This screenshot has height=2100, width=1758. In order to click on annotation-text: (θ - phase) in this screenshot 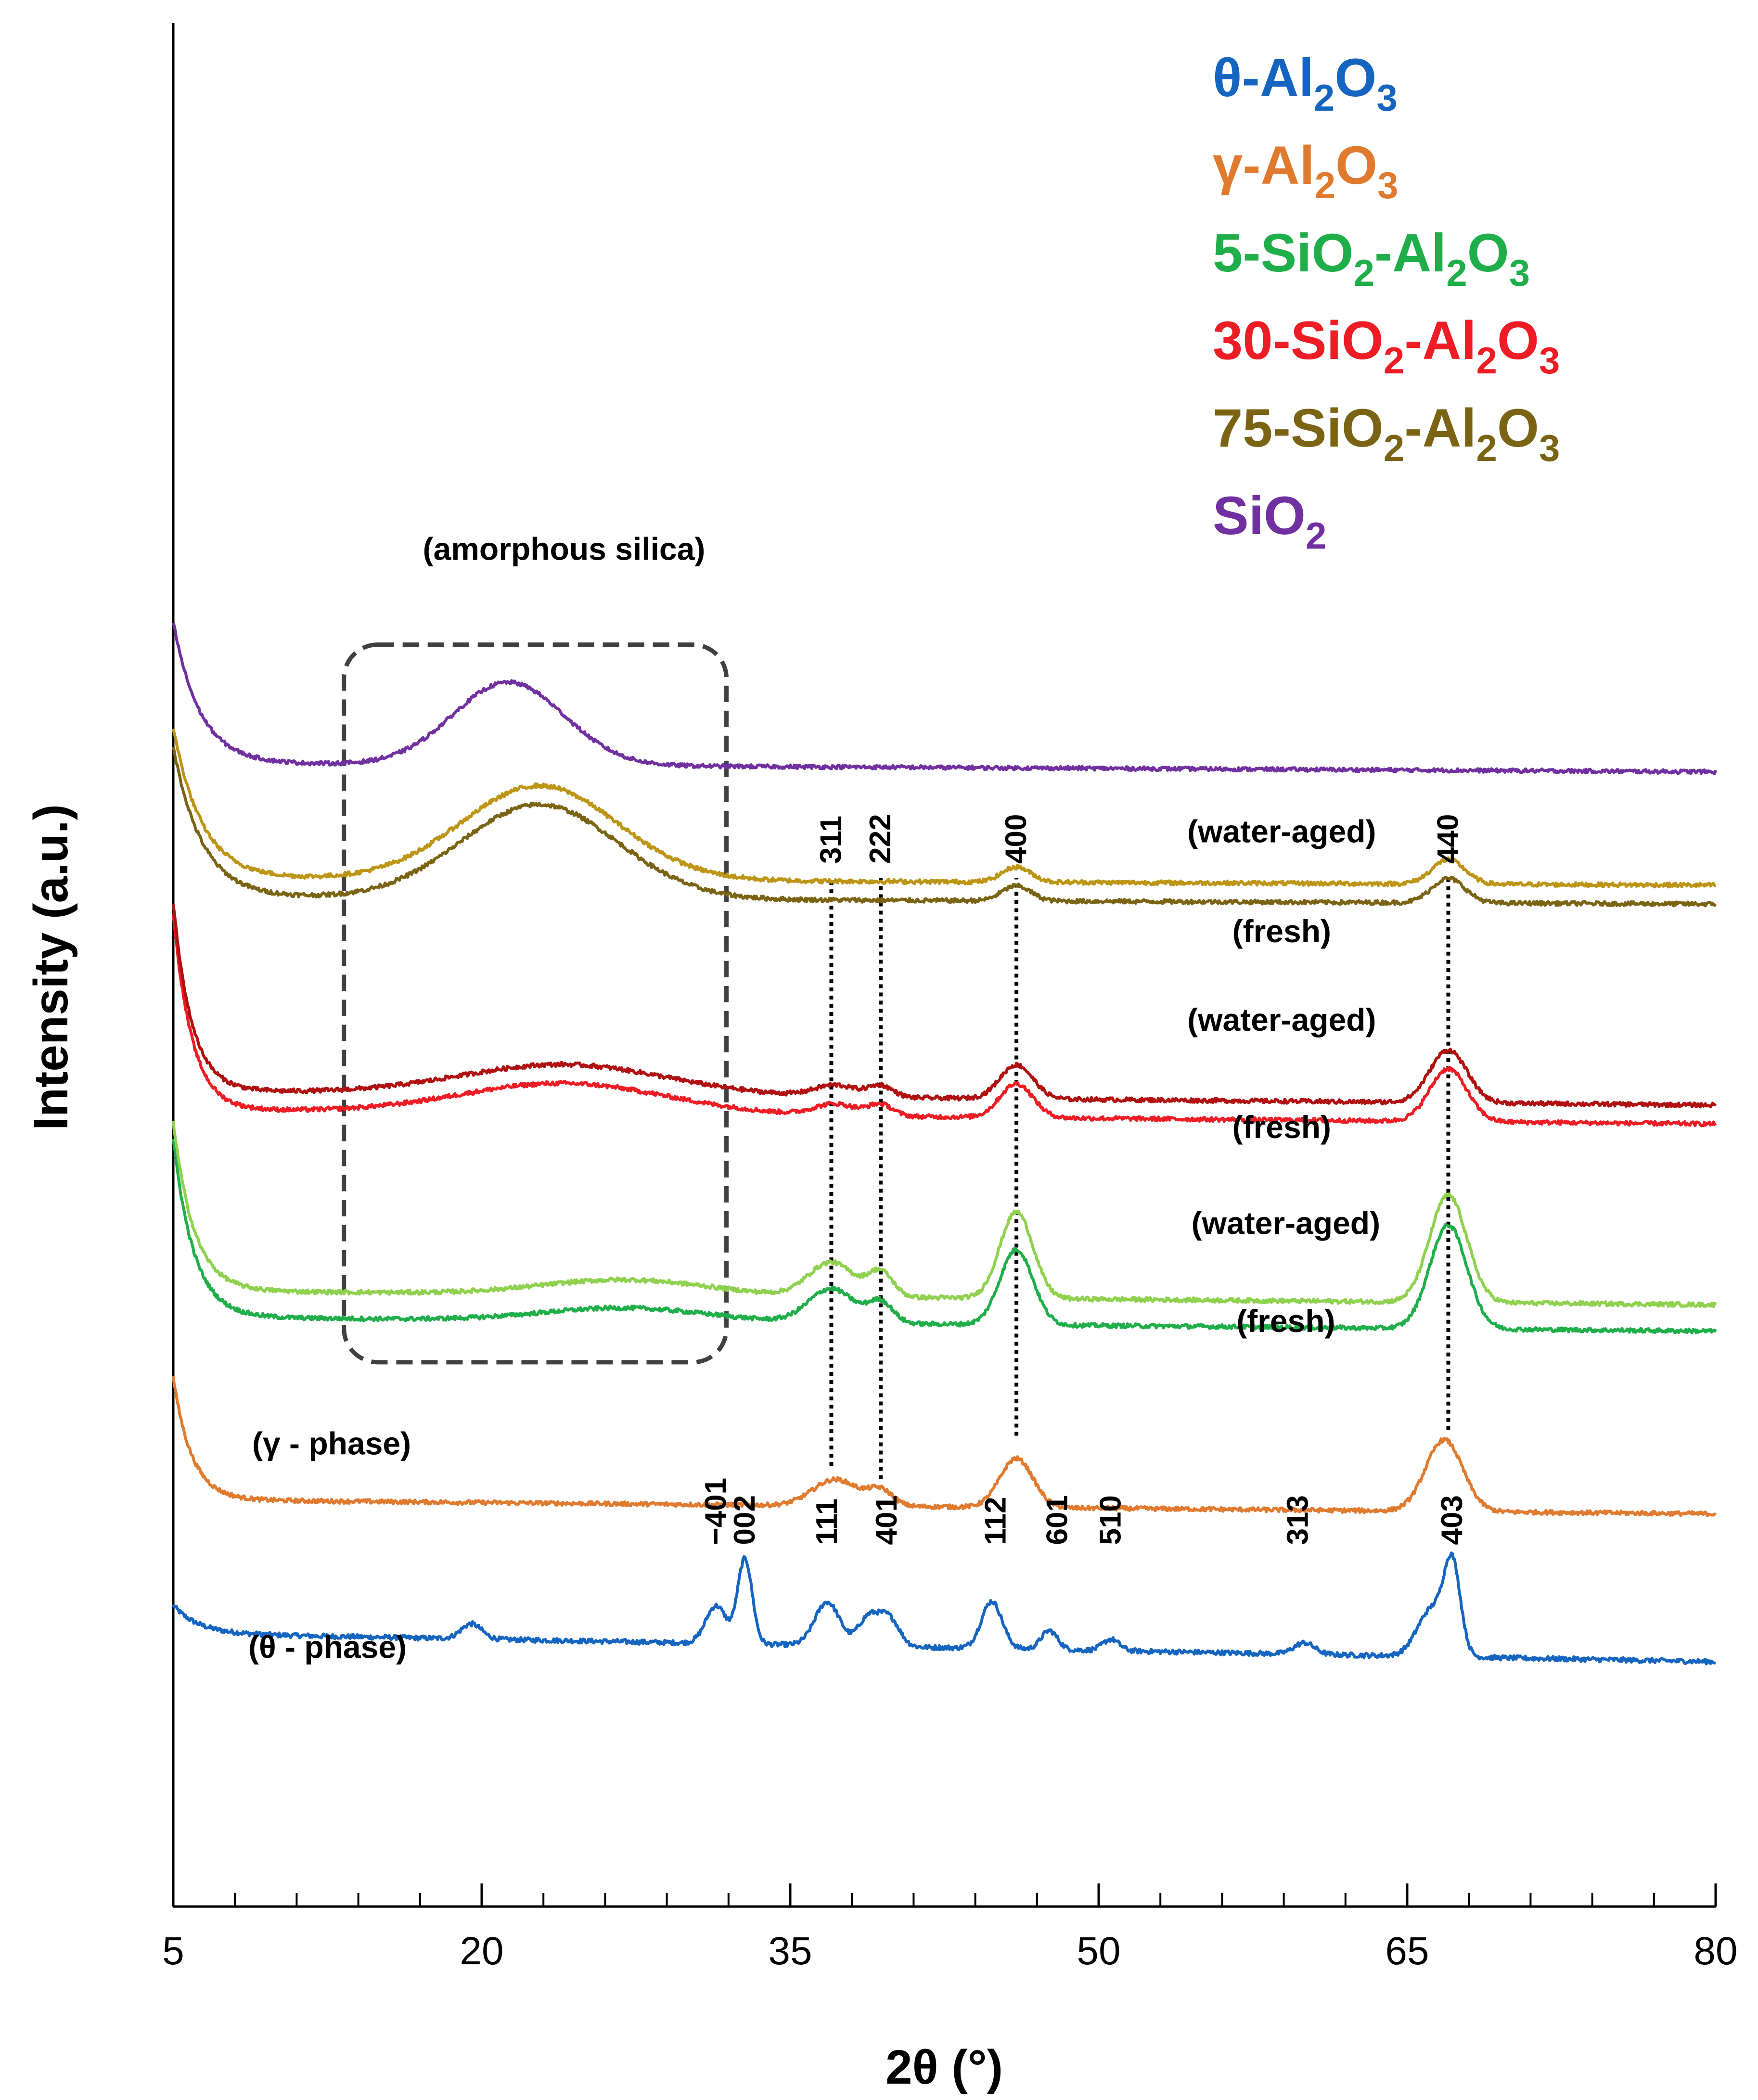, I will do `click(327, 1647)`.